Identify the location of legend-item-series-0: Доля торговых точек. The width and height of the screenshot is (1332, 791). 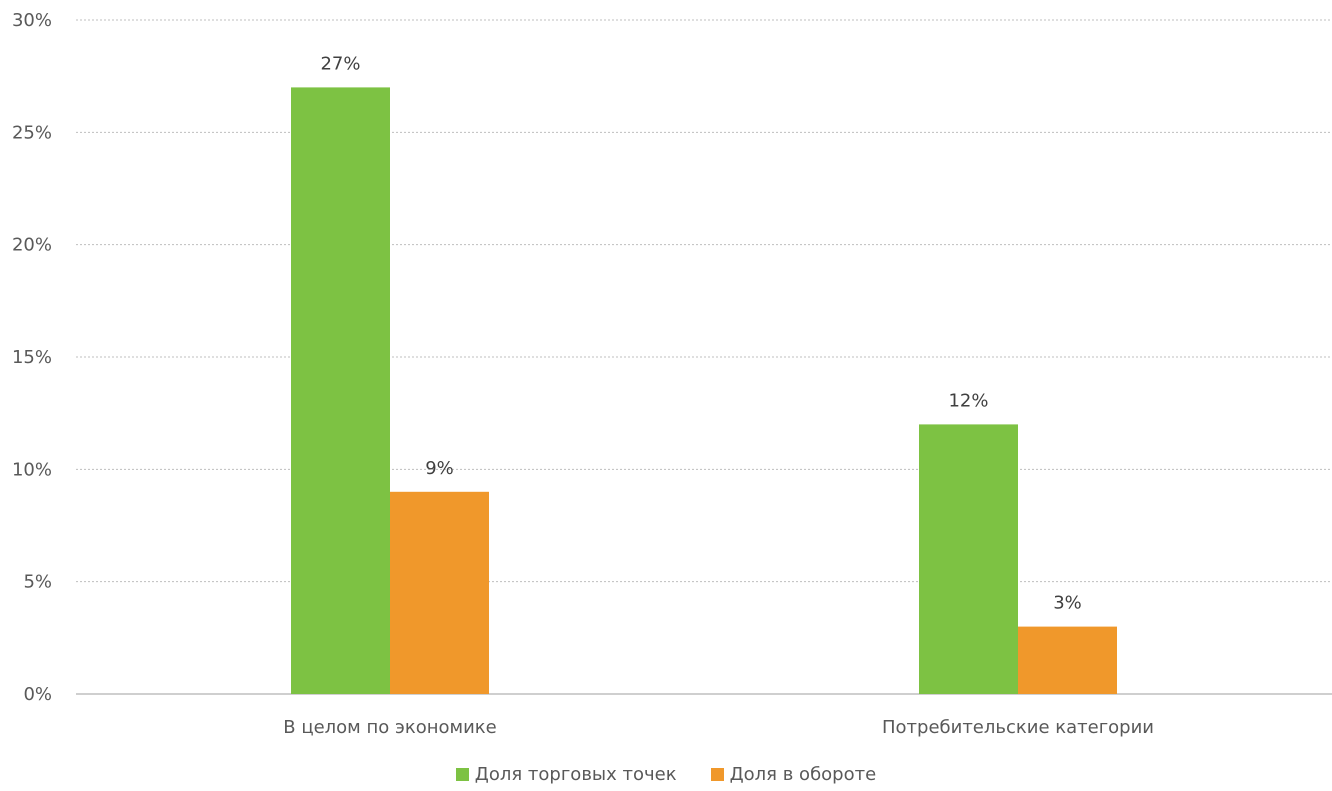
(566, 774).